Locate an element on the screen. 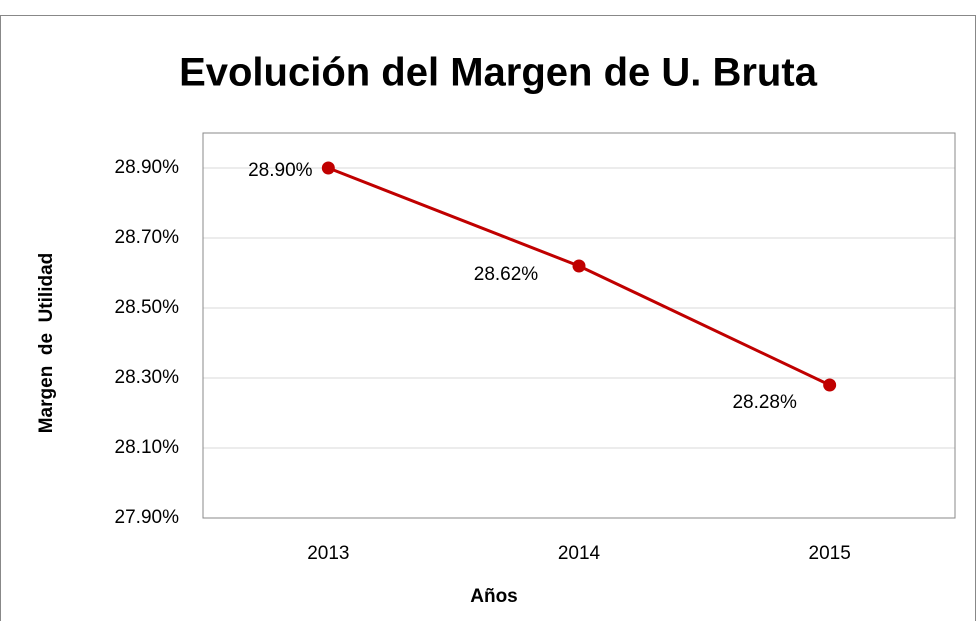  y-tick-label: 28.50% is located at coordinates (147, 307).